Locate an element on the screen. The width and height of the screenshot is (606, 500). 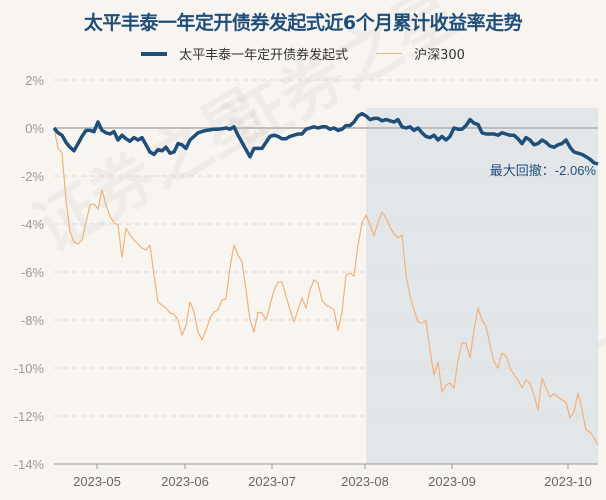
legend-label-index: 沪深300 is located at coordinates (439, 55).